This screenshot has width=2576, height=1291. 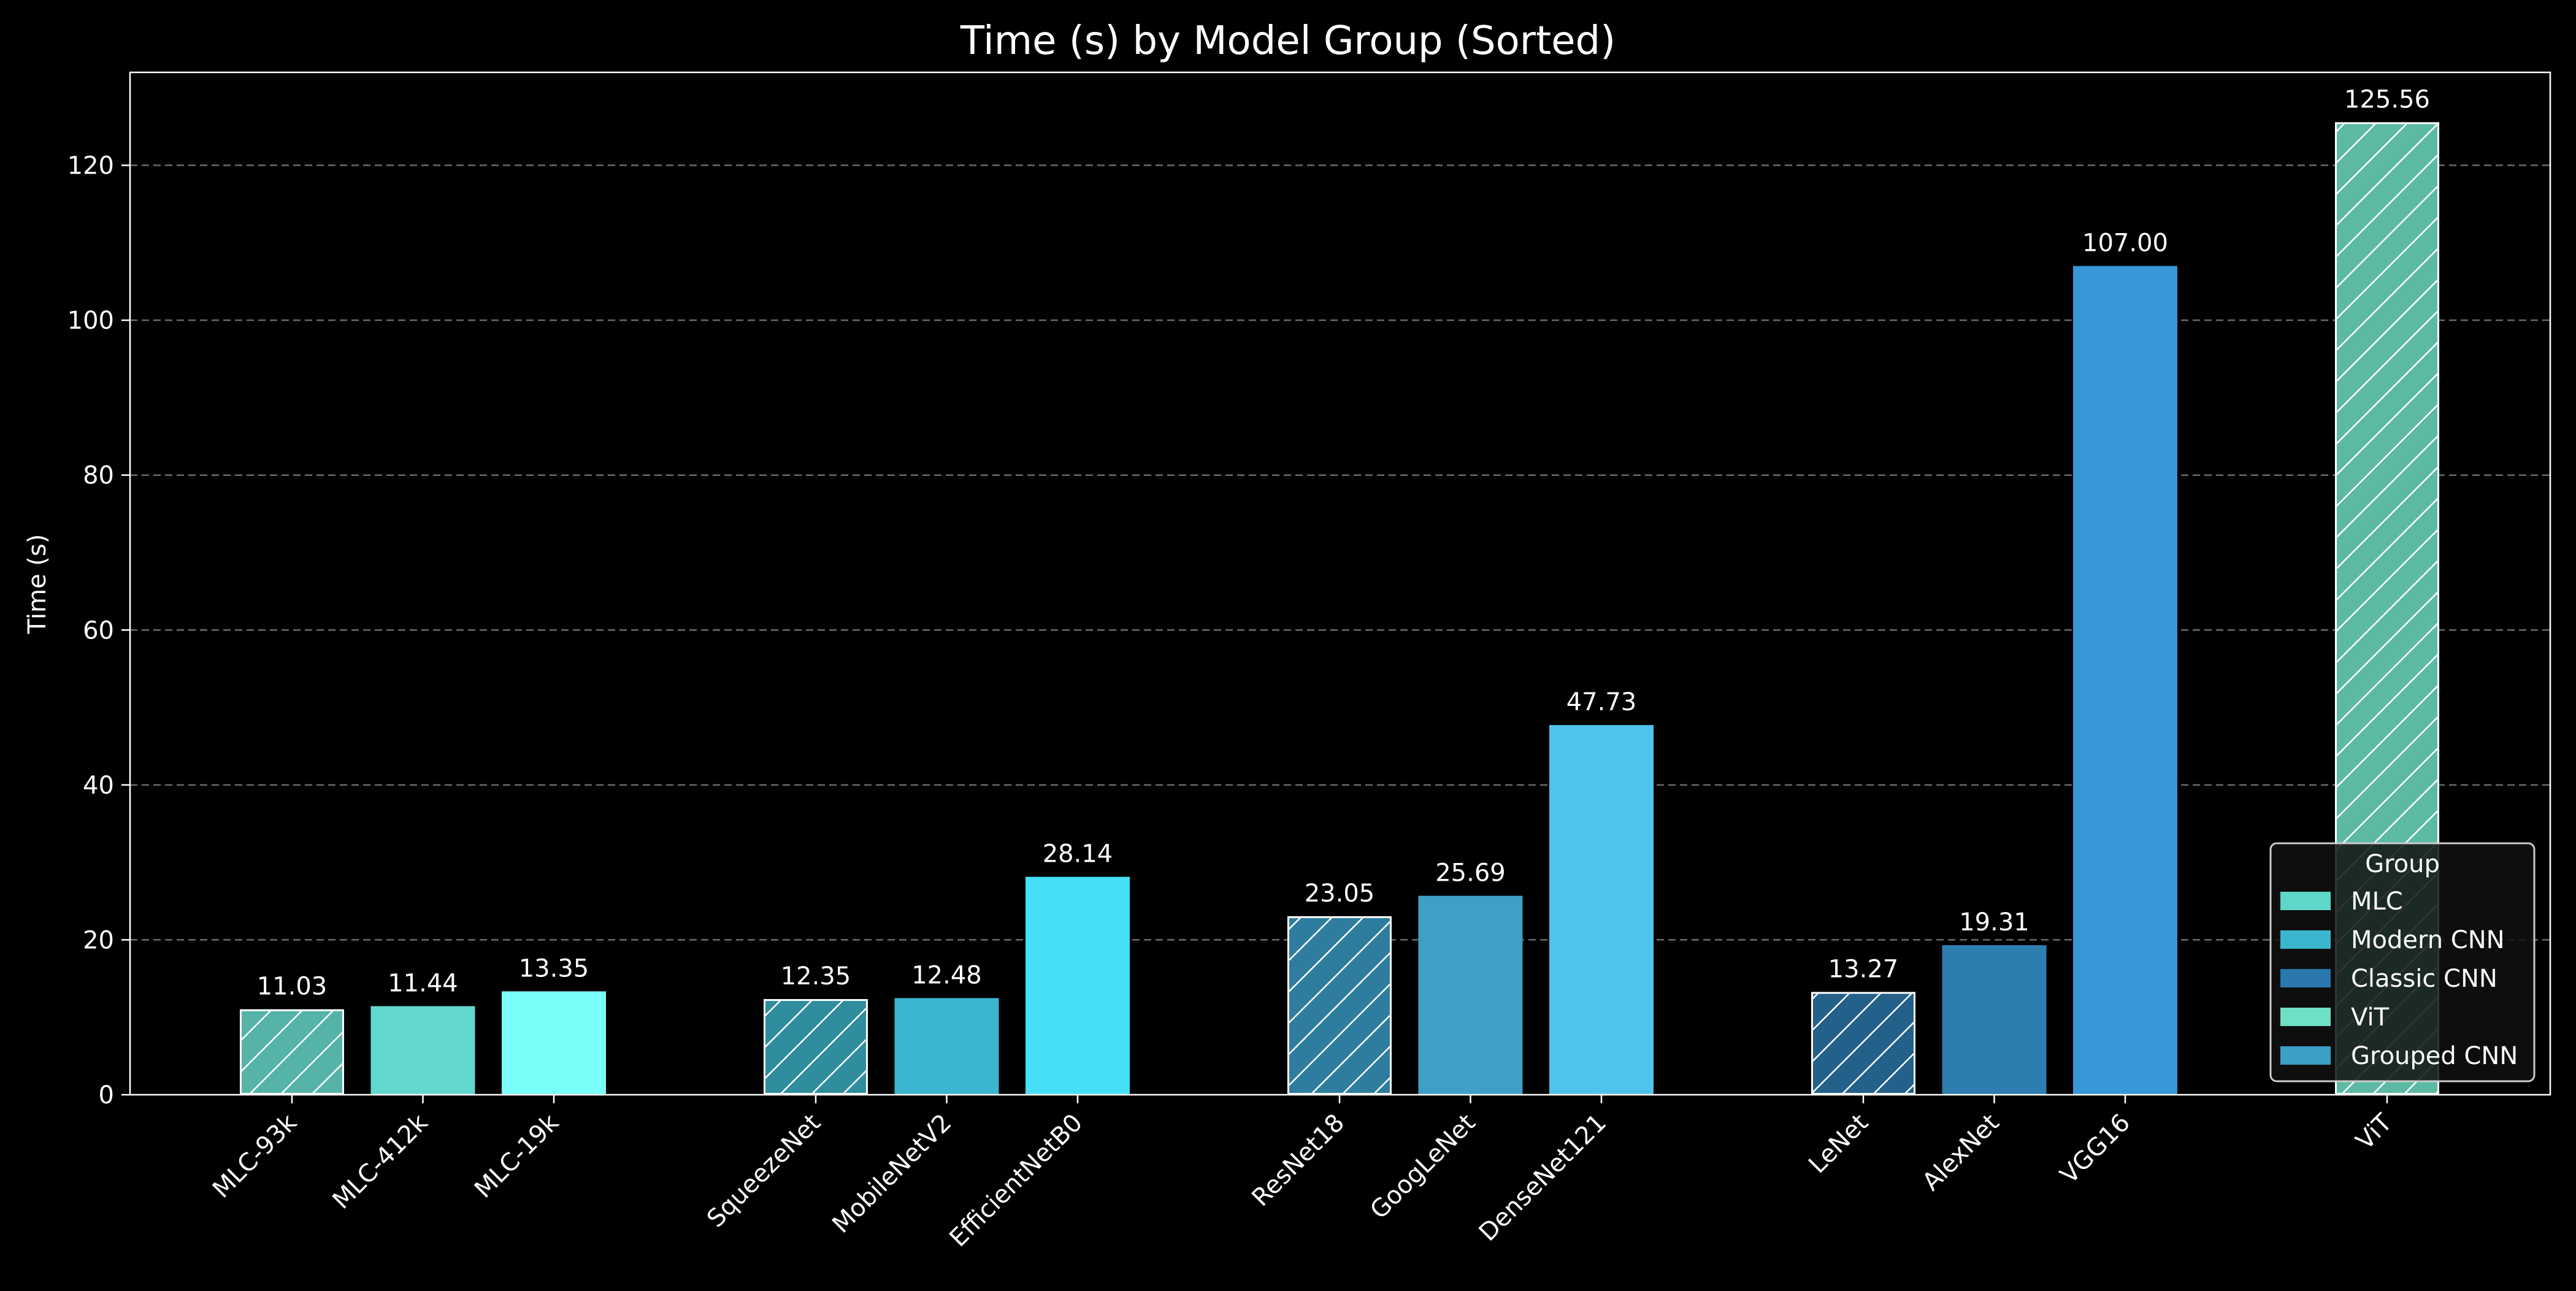 What do you see at coordinates (423, 984) in the screenshot?
I see `value-label: 11.44` at bounding box center [423, 984].